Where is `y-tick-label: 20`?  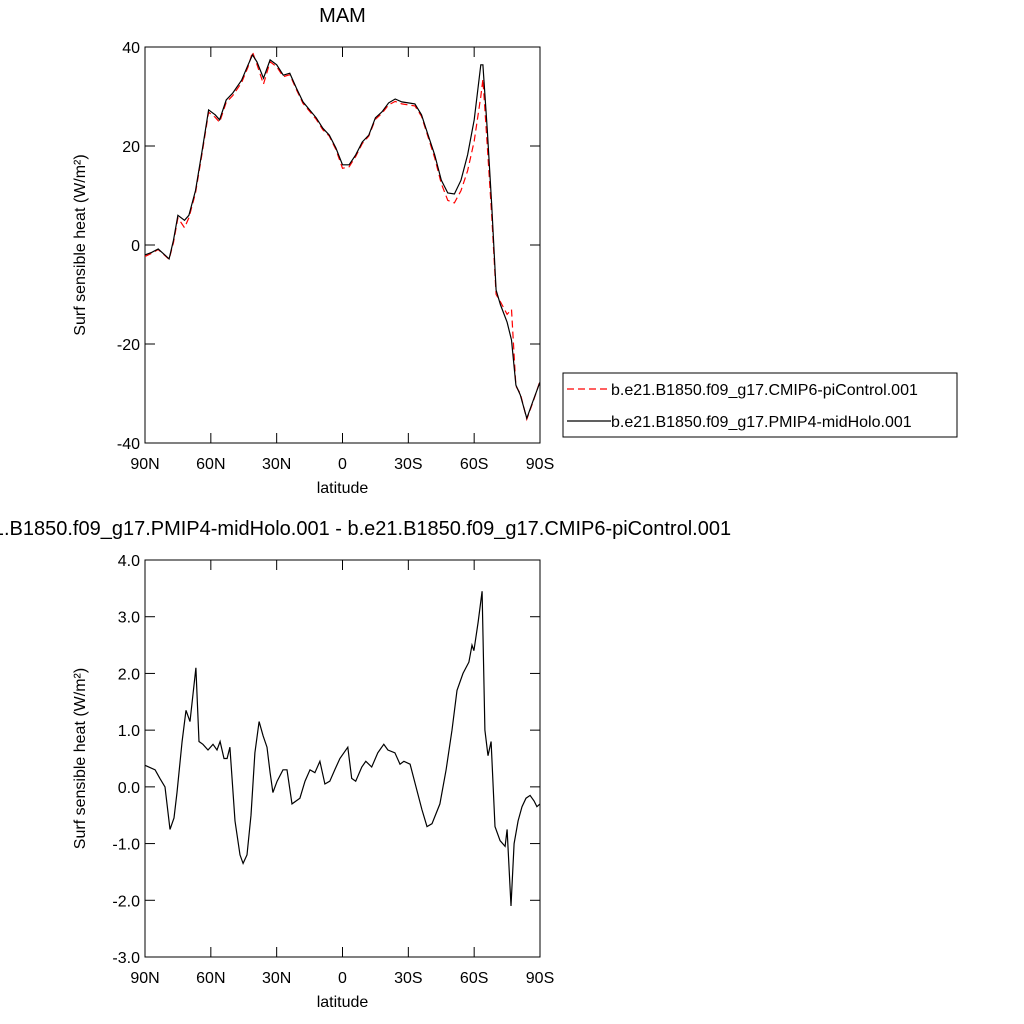 y-tick-label: 20 is located at coordinates (131, 147).